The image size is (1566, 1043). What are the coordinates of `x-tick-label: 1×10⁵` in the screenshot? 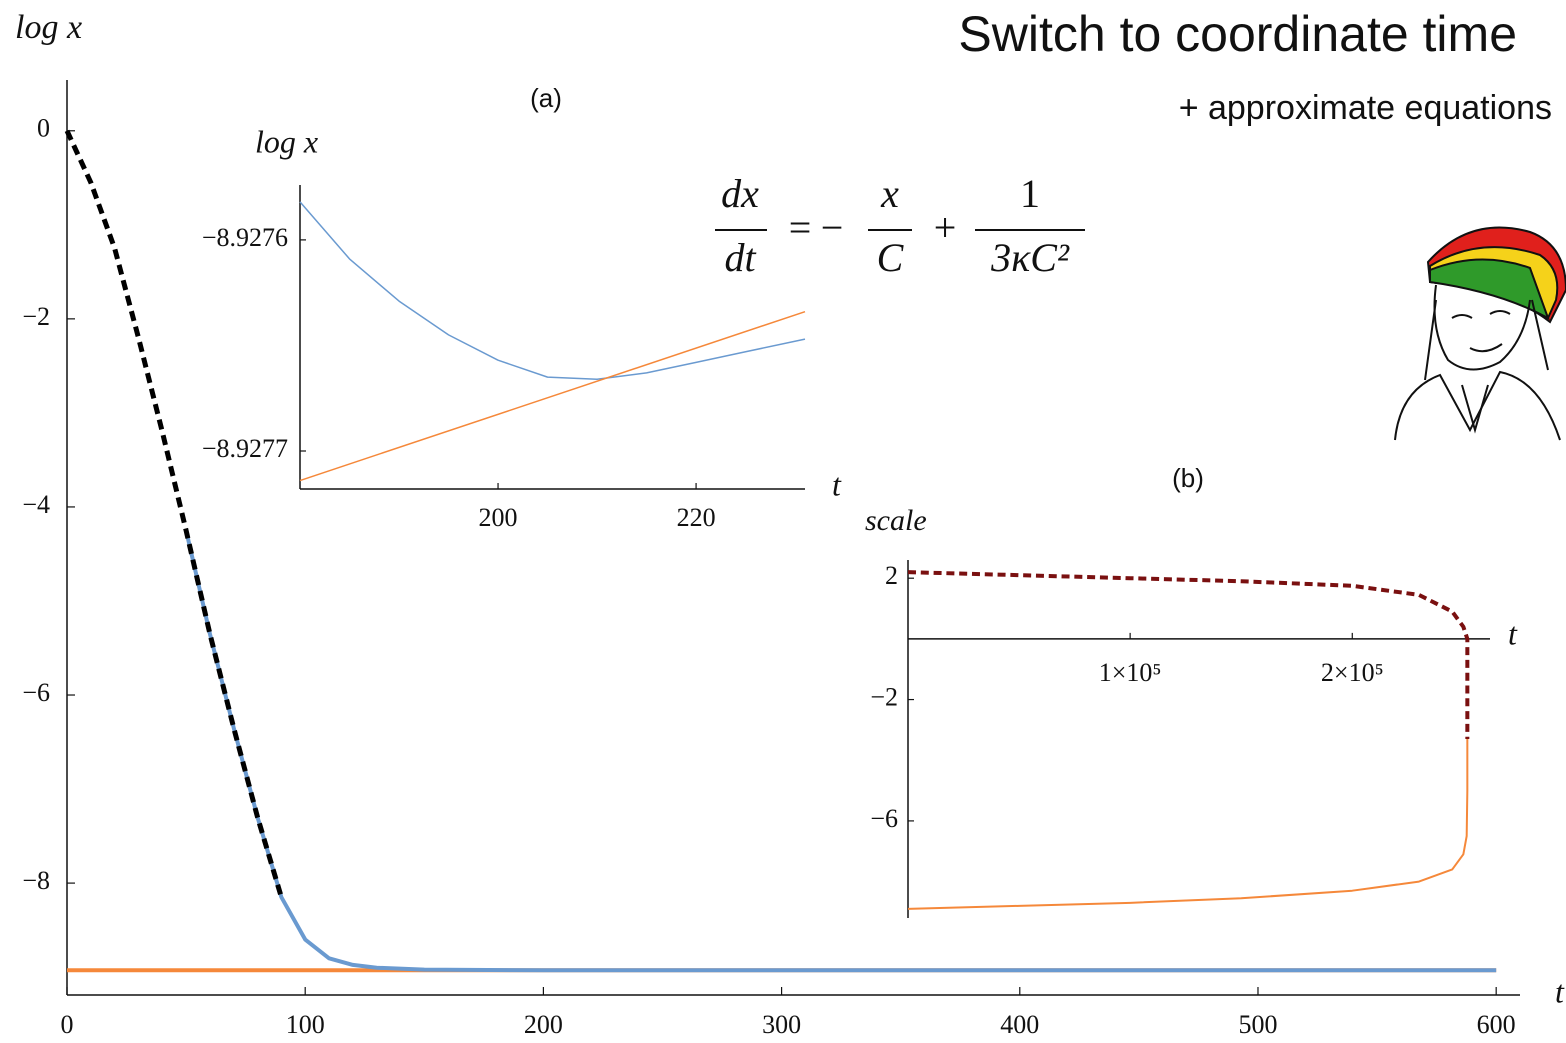 It's located at (1130, 672).